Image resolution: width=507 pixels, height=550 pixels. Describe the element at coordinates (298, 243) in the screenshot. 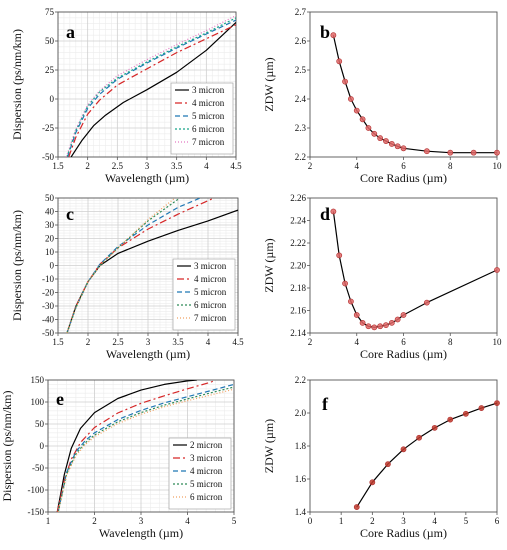

I see `y-tick-label: 2.22` at that location.